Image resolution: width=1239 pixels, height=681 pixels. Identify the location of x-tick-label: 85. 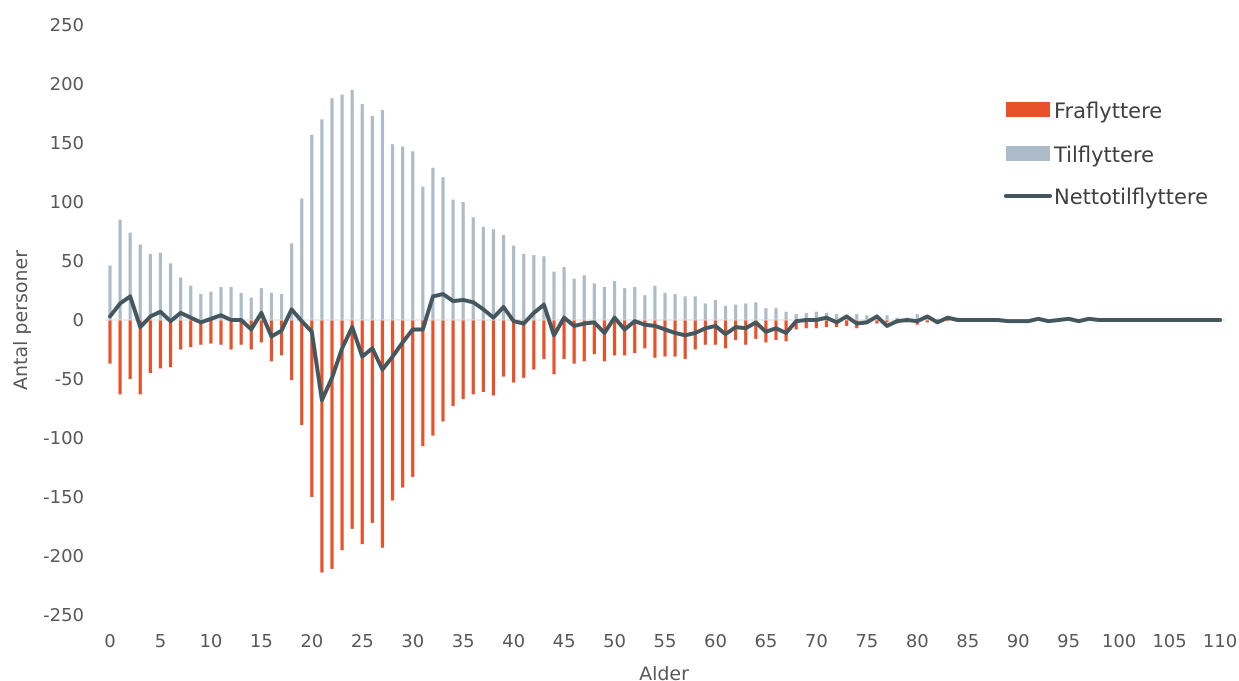
(967, 641).